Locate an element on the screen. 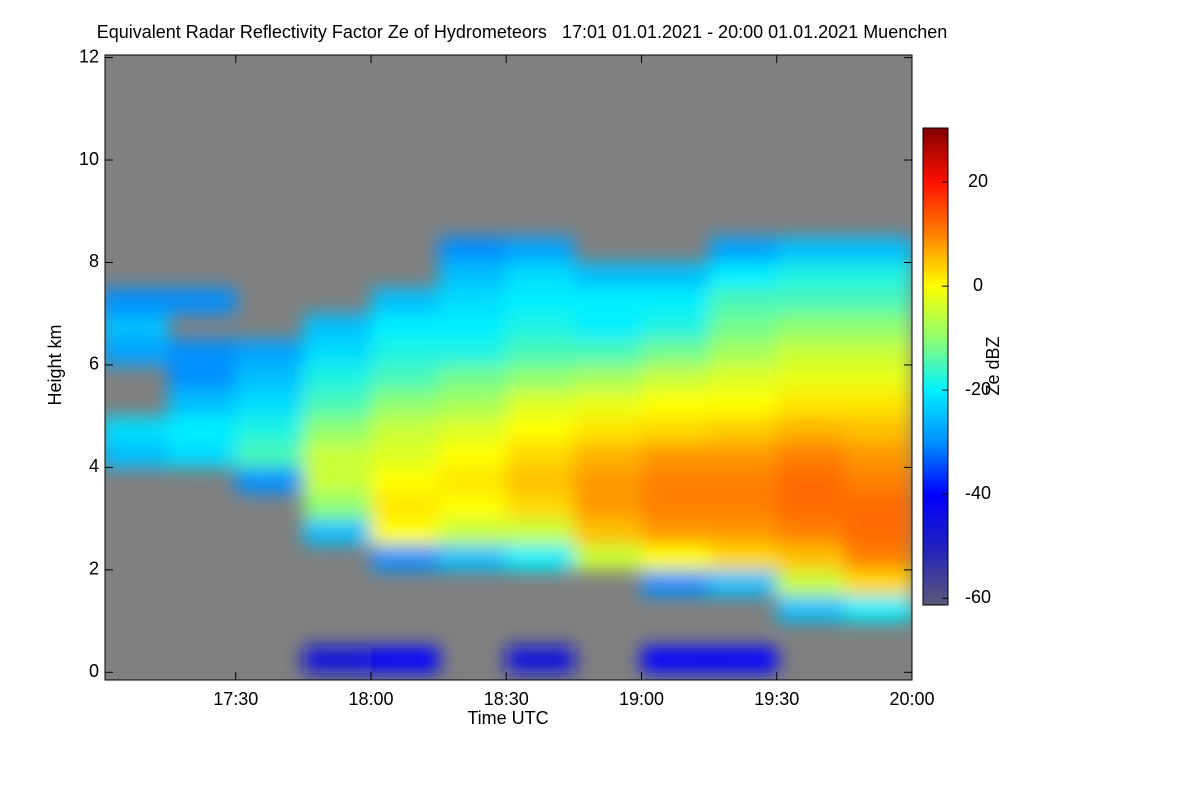 This screenshot has width=1200, height=800. x-axis-label: Time UTC is located at coordinates (507, 718).